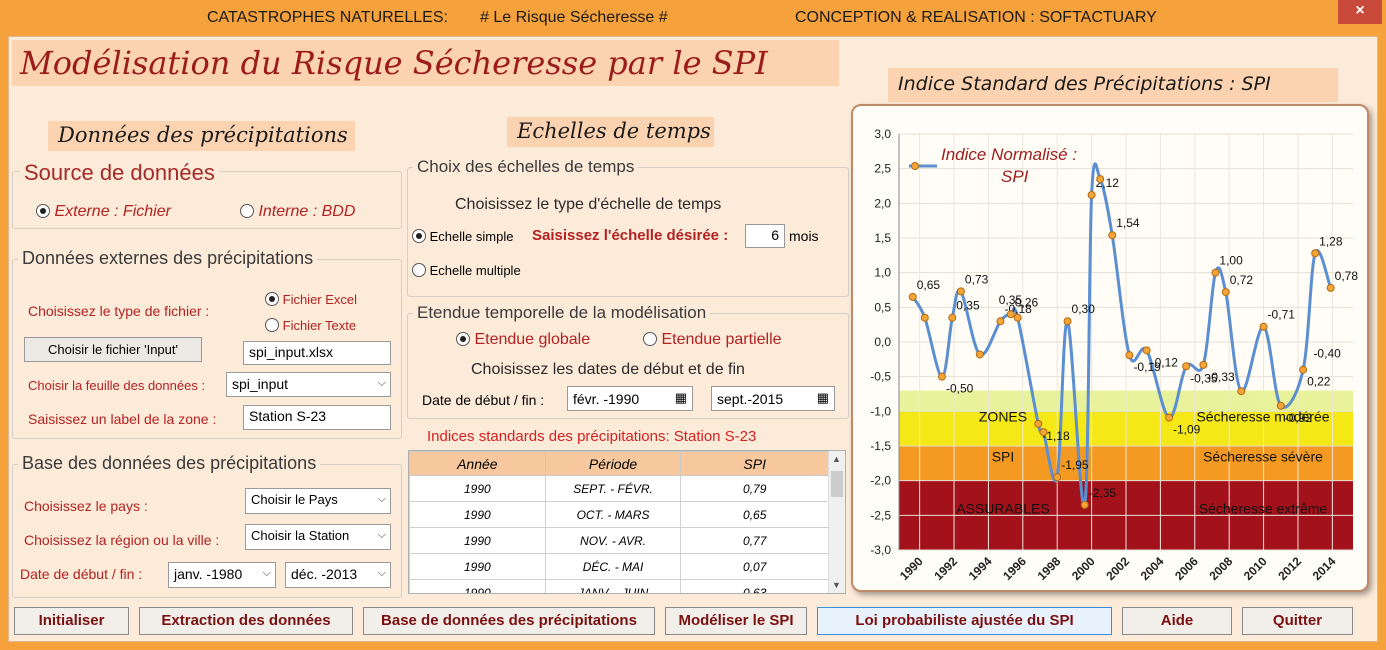 The image size is (1386, 650). Describe the element at coordinates (980, 568) in the screenshot. I see `x-tick-label: 1994` at that location.